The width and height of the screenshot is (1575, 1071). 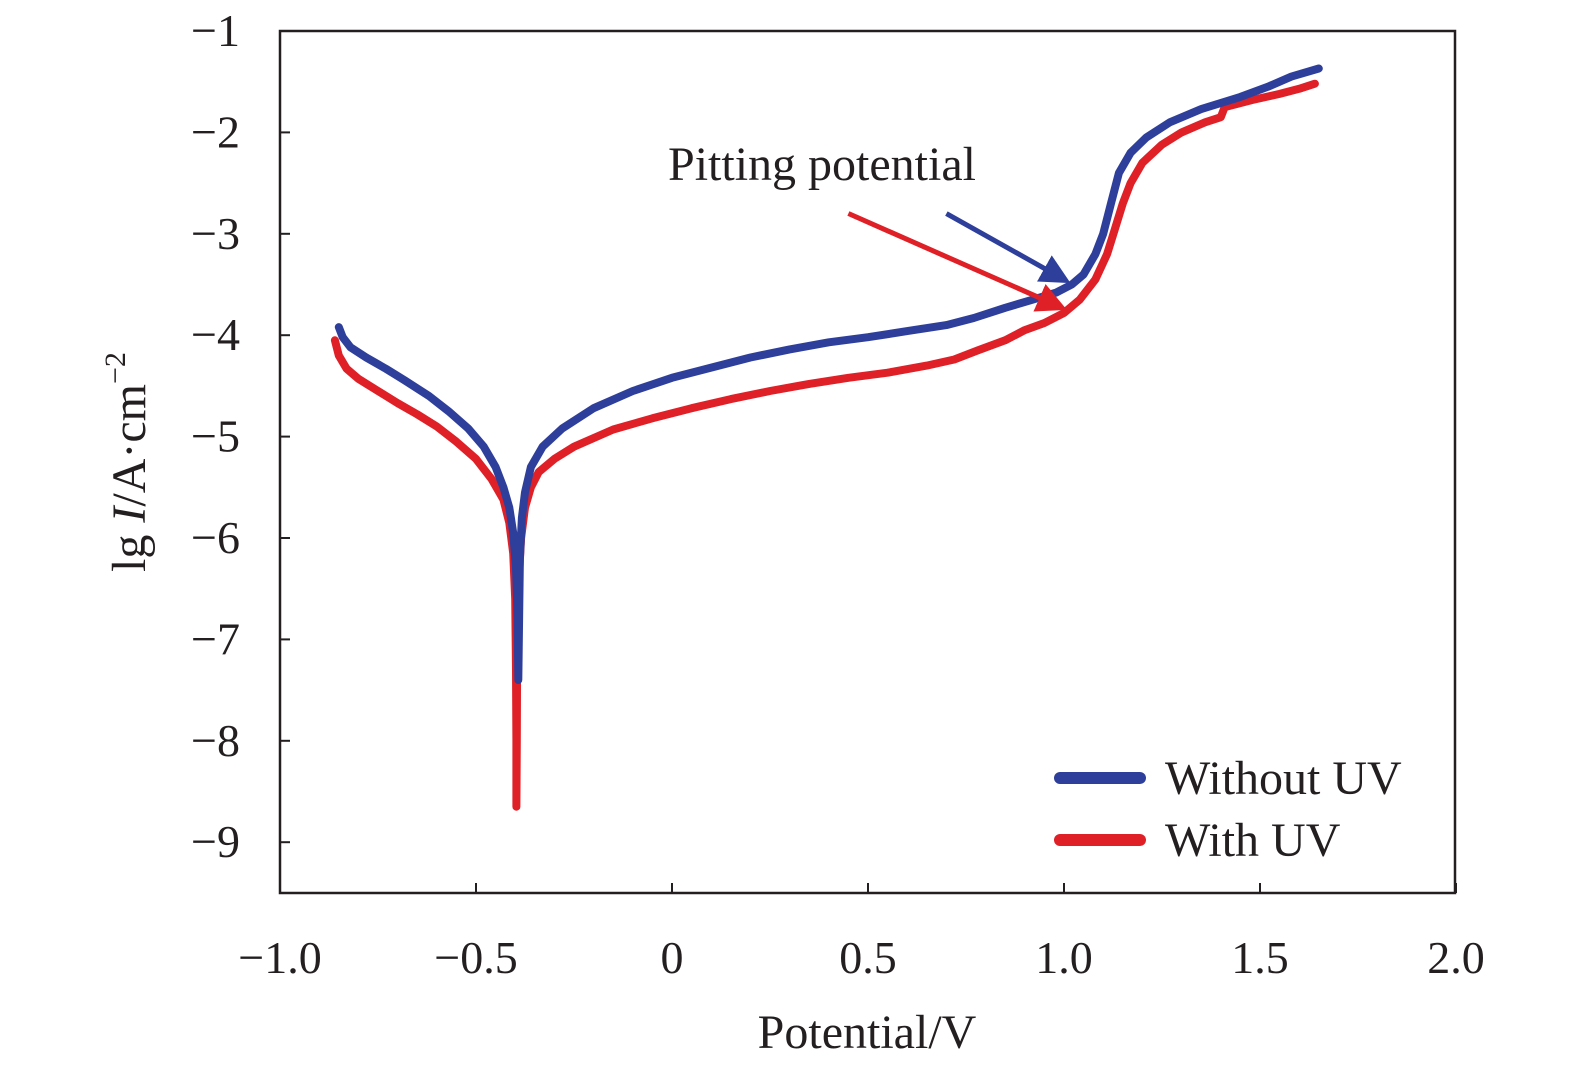 I want to click on x-axis-title: Potential/V, so click(x=867, y=1032).